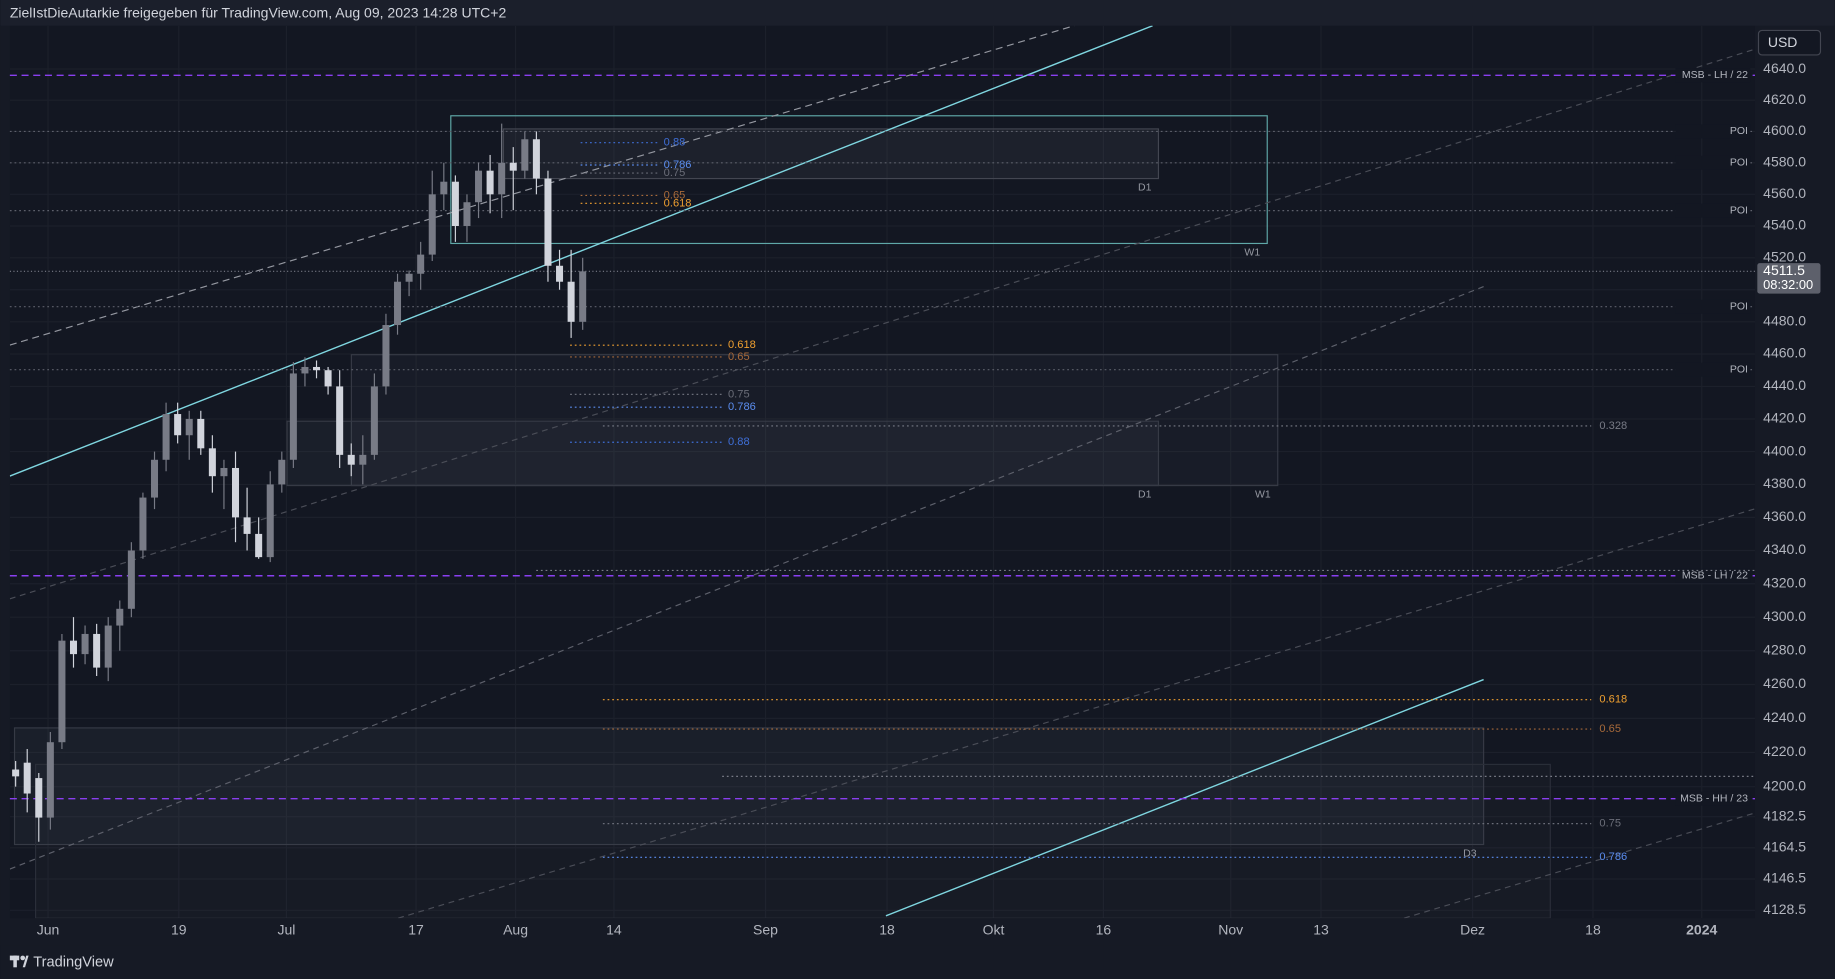 The height and width of the screenshot is (979, 1835). I want to click on level-label: 0.328, so click(1613, 426).